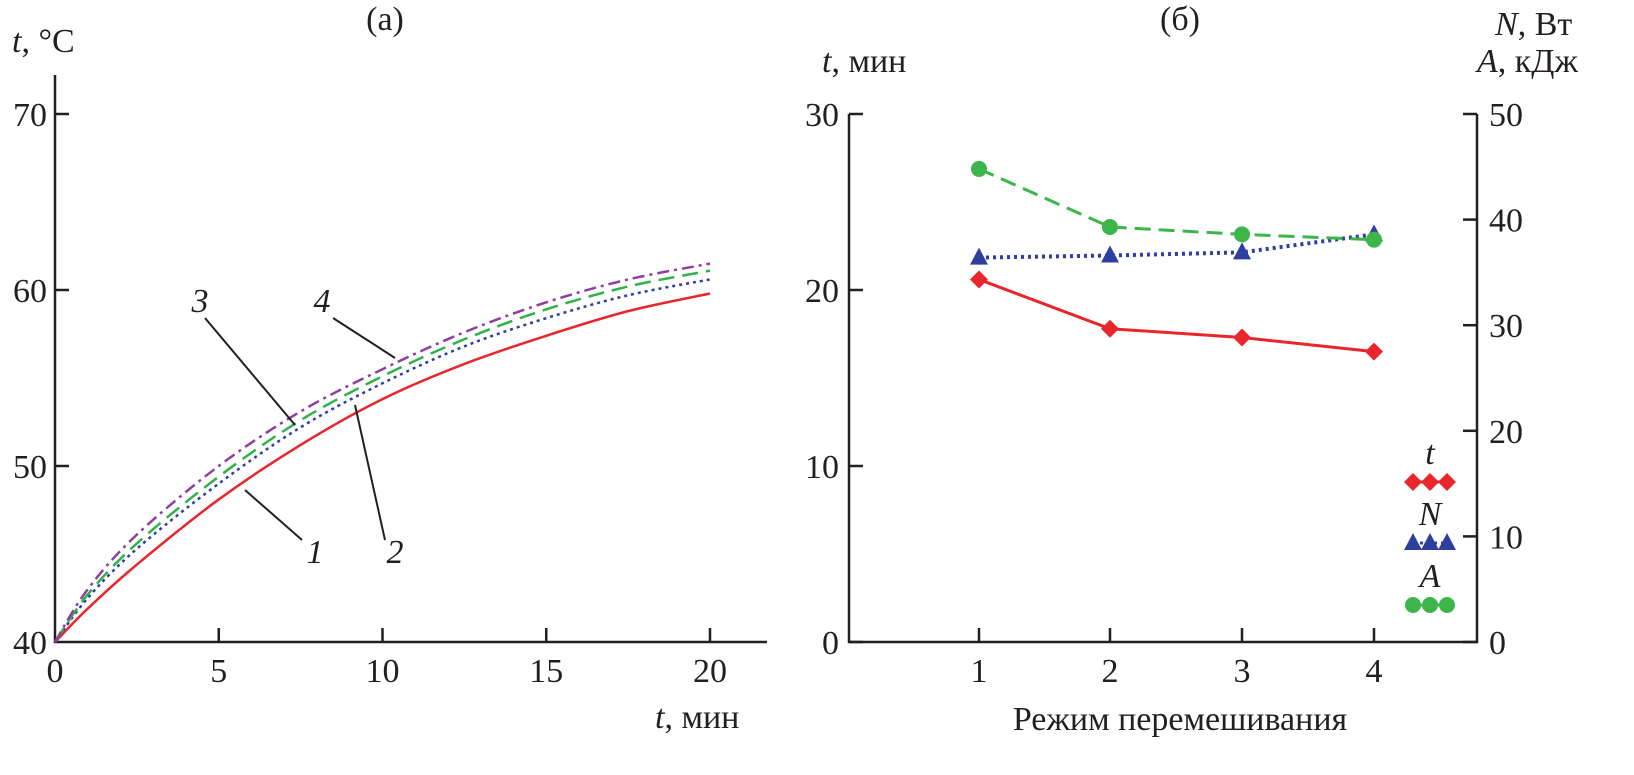  What do you see at coordinates (1176, 246) in the screenshot?
I see `series-line-N` at bounding box center [1176, 246].